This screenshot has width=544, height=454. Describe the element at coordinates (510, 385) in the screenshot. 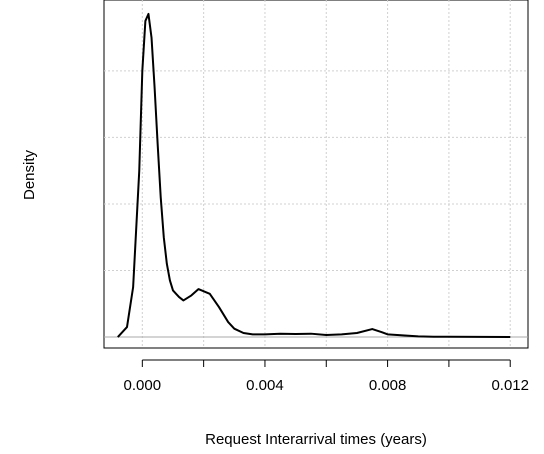

I see `x-tick-label: 0.012` at that location.